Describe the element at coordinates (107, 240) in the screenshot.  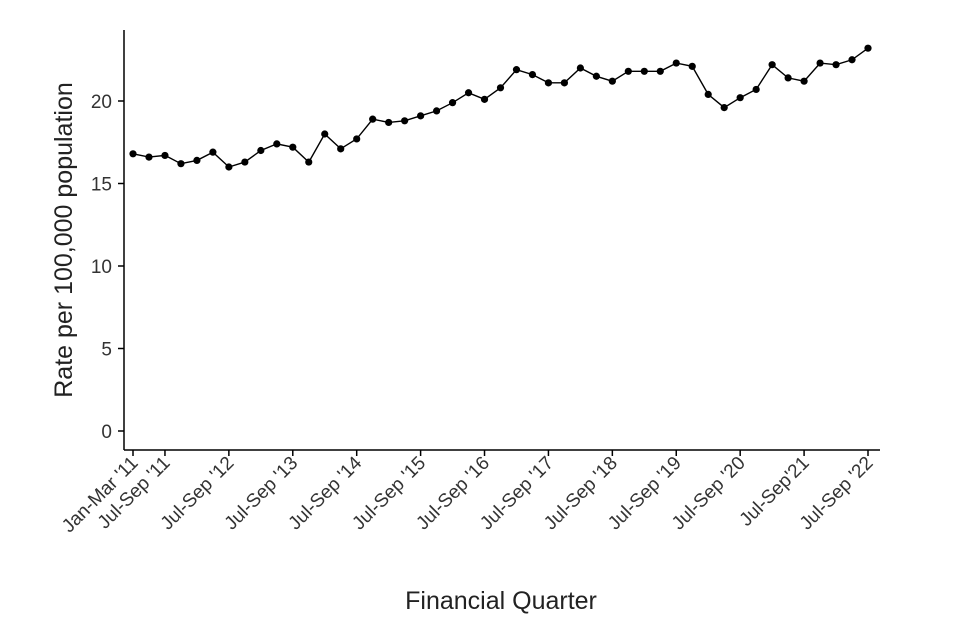
I see `y-axis: 0 5 10 15 20` at that location.